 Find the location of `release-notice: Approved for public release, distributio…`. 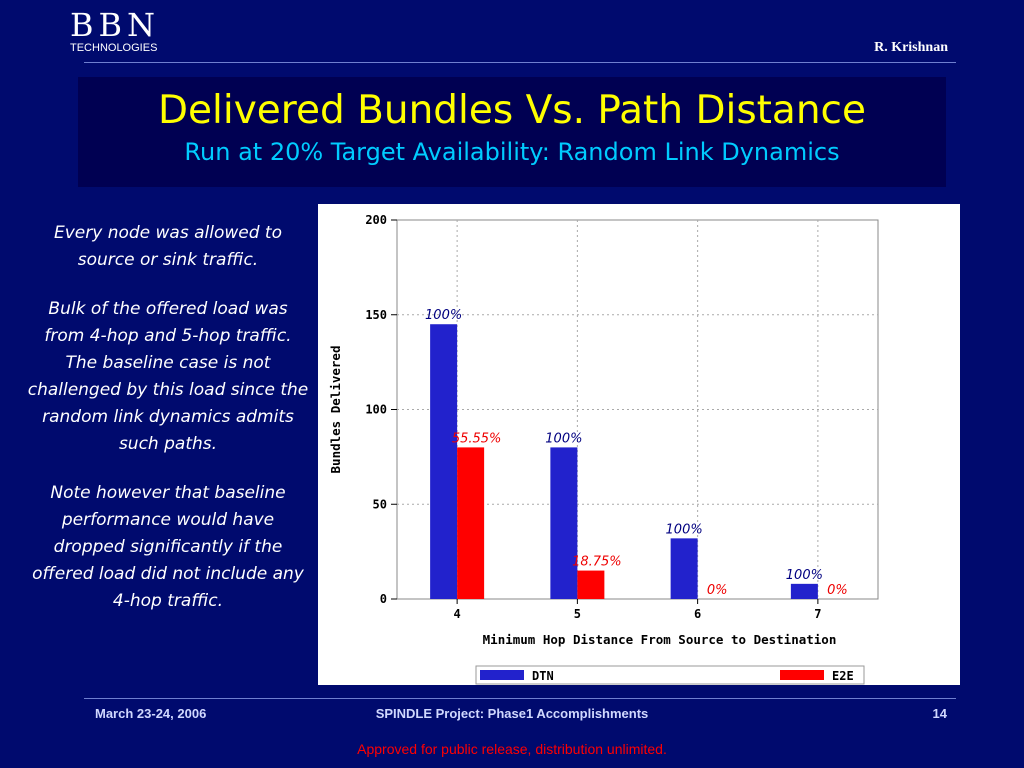

release-notice: Approved for public release, distributio… is located at coordinates (512, 749).